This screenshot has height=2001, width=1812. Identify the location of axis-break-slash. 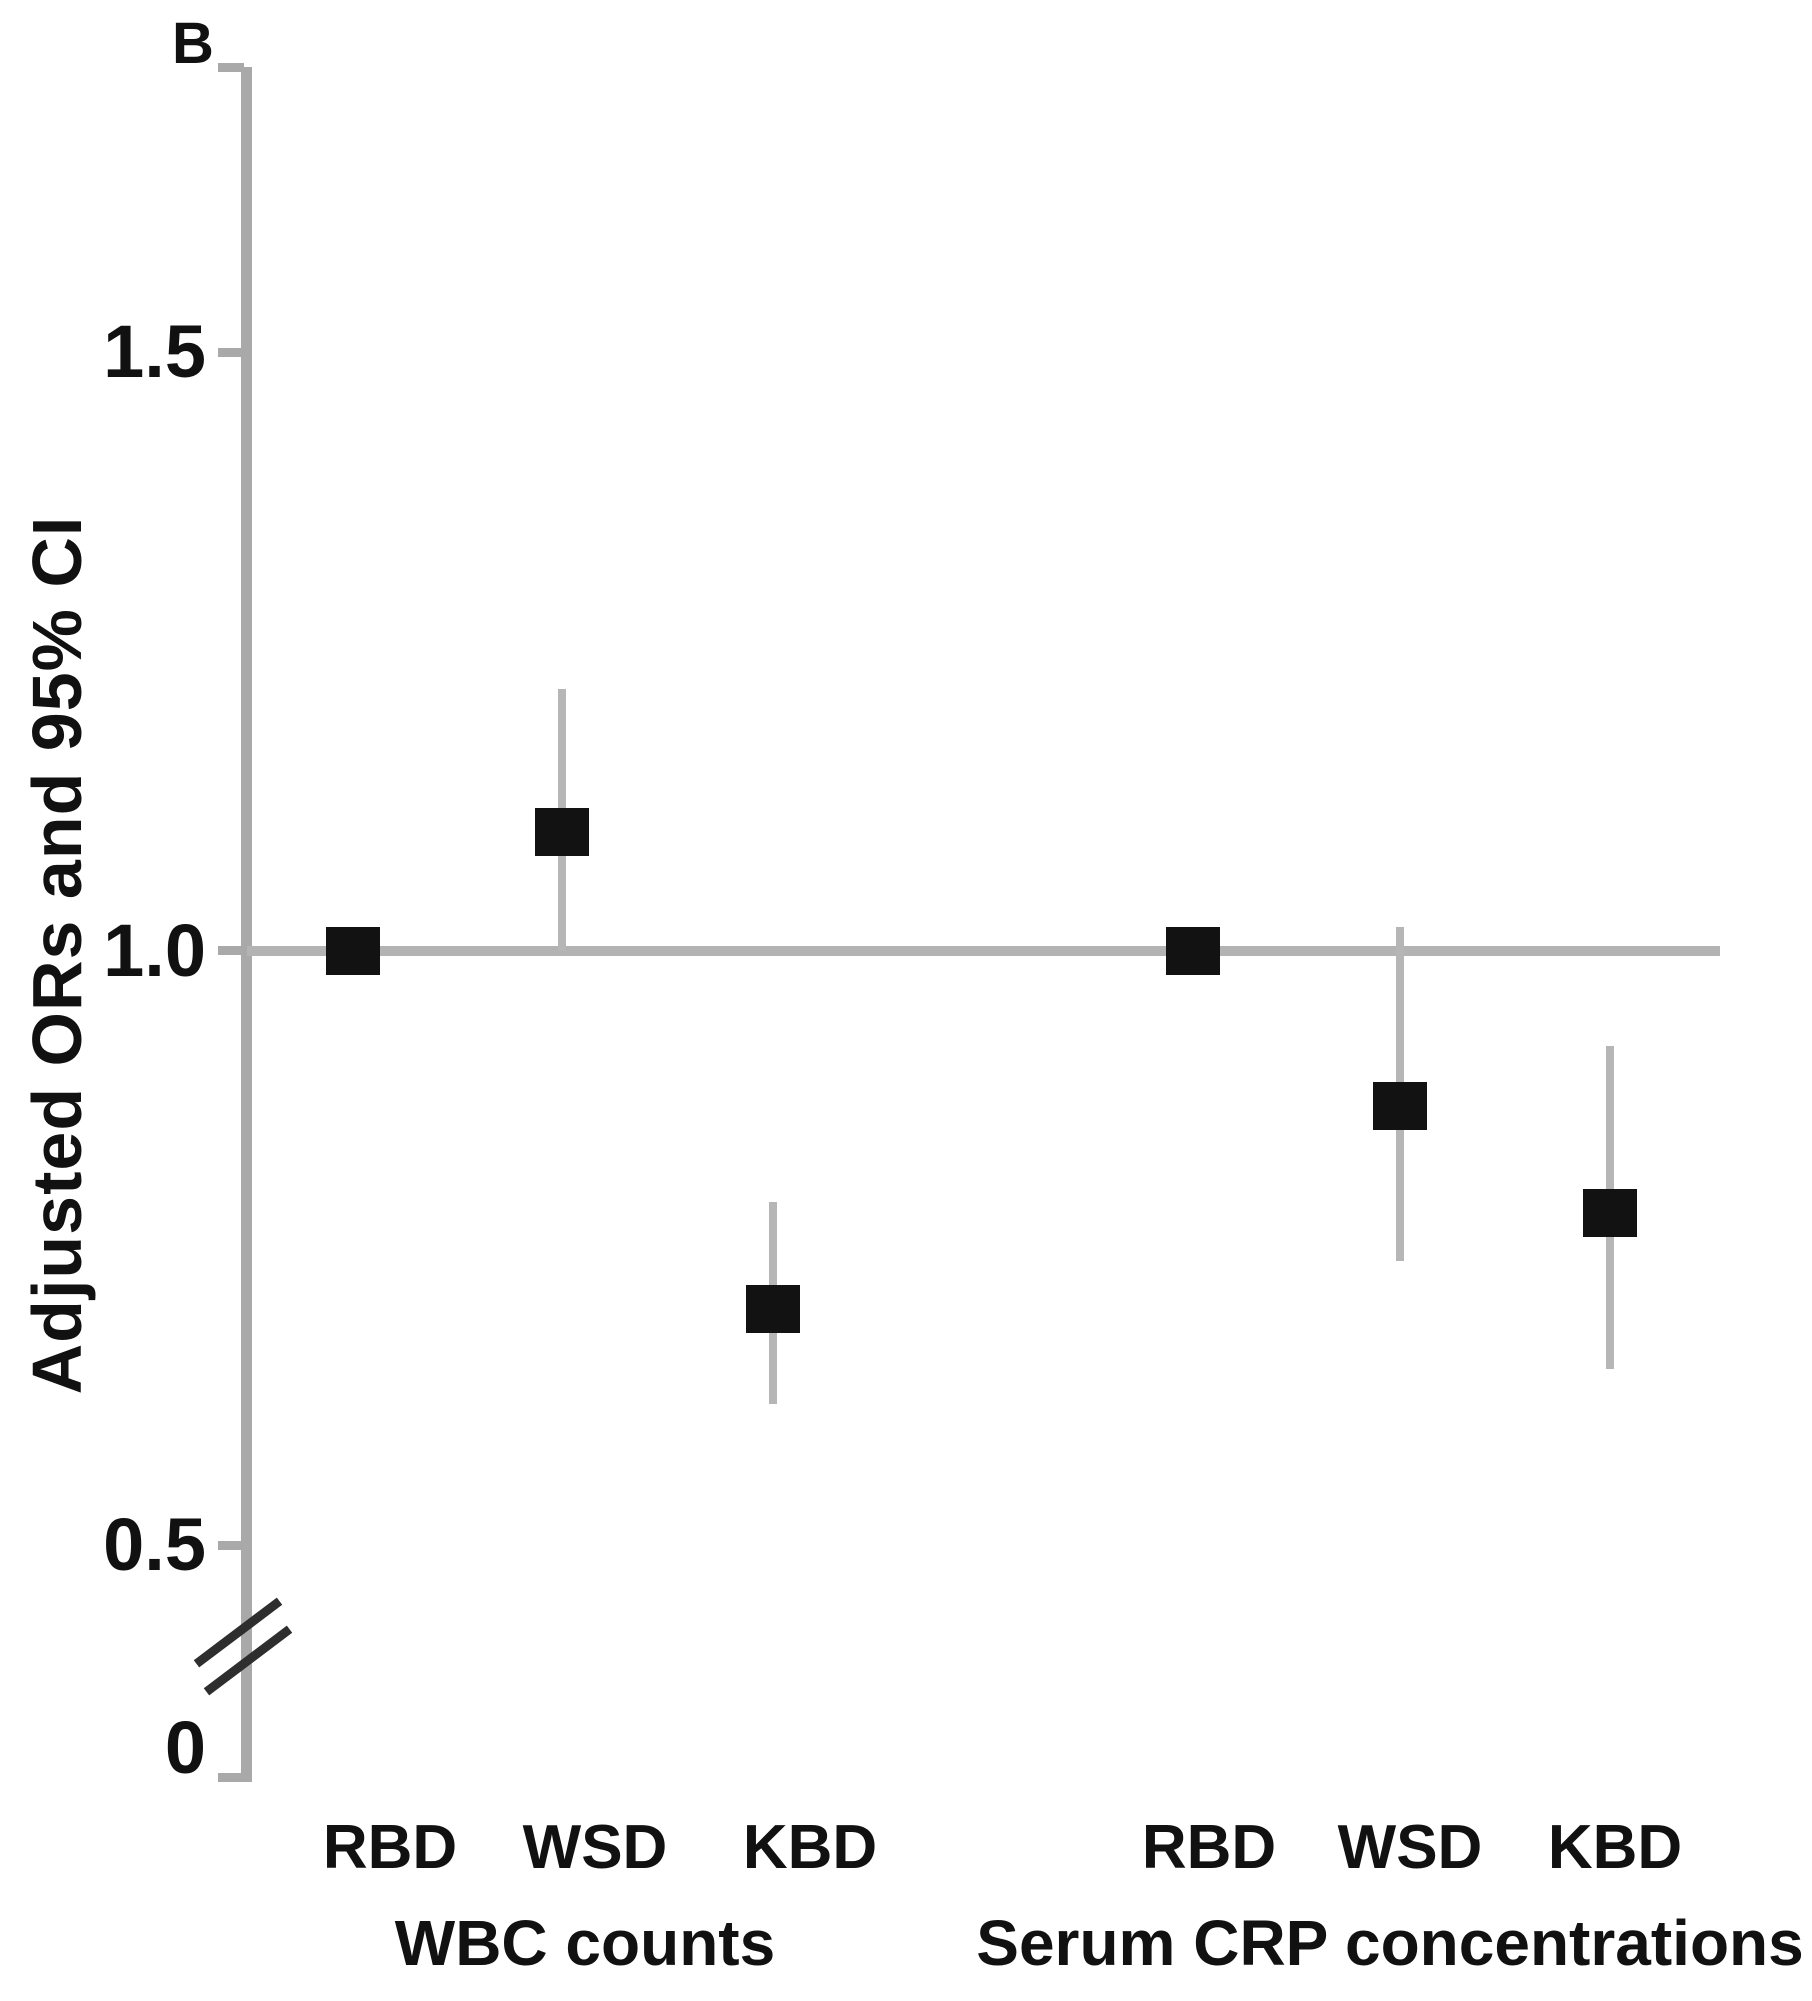
(238, 1632).